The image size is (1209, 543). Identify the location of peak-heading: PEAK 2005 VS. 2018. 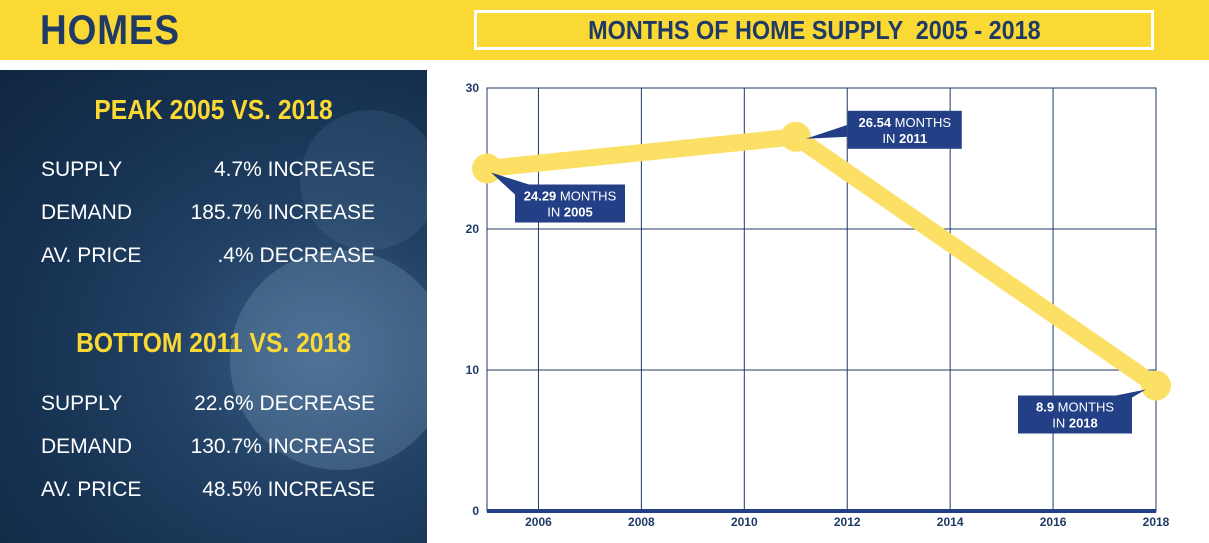
(213, 109).